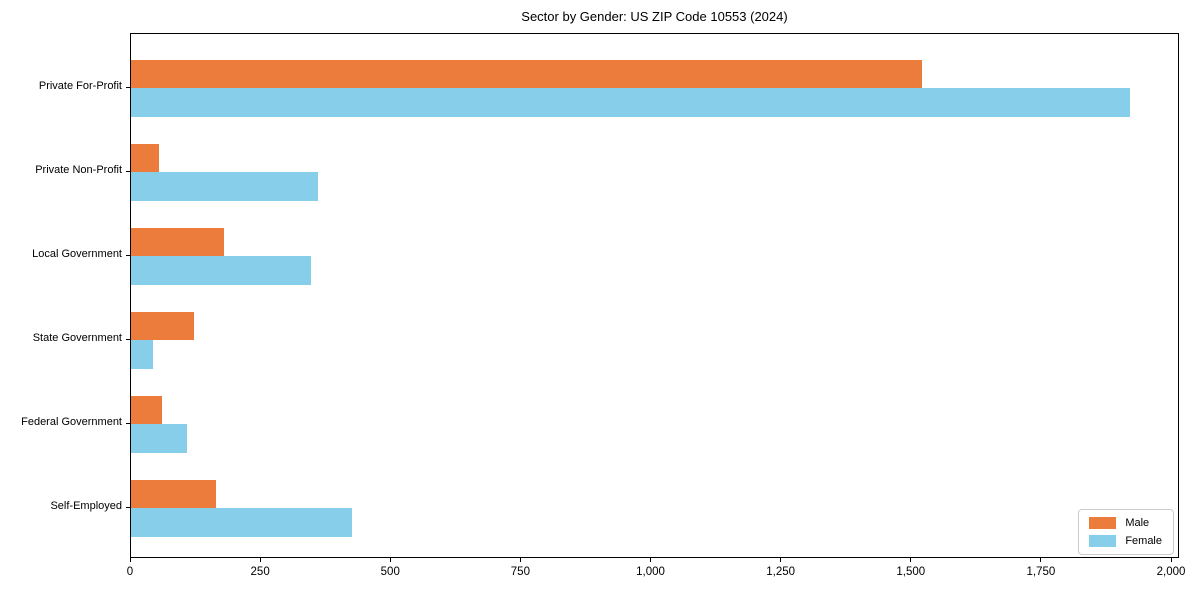 The width and height of the screenshot is (1200, 600). What do you see at coordinates (1137, 523) in the screenshot?
I see `legend-label-male: Male` at bounding box center [1137, 523].